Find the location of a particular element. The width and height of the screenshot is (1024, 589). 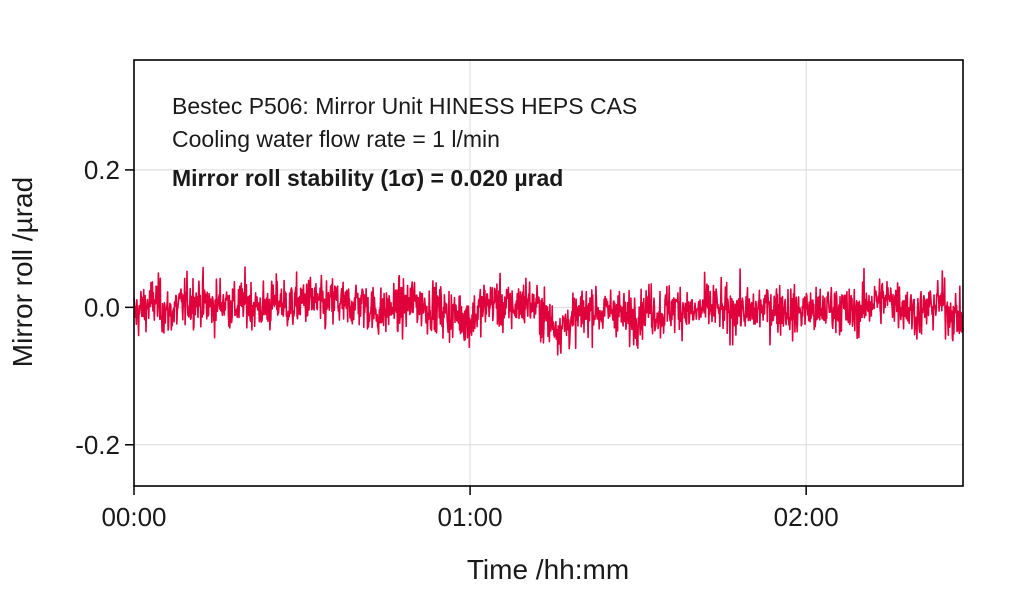

x-tick-label: 02:00 is located at coordinates (806, 517).